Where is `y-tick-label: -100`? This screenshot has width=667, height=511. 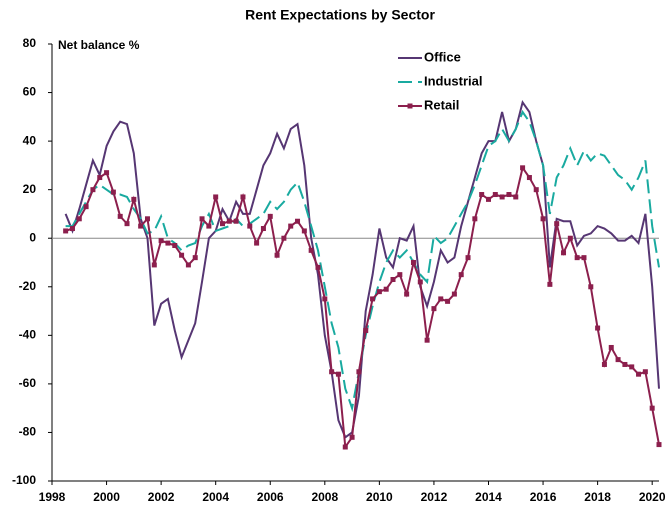 y-tick-label: -100 is located at coordinates (24, 480).